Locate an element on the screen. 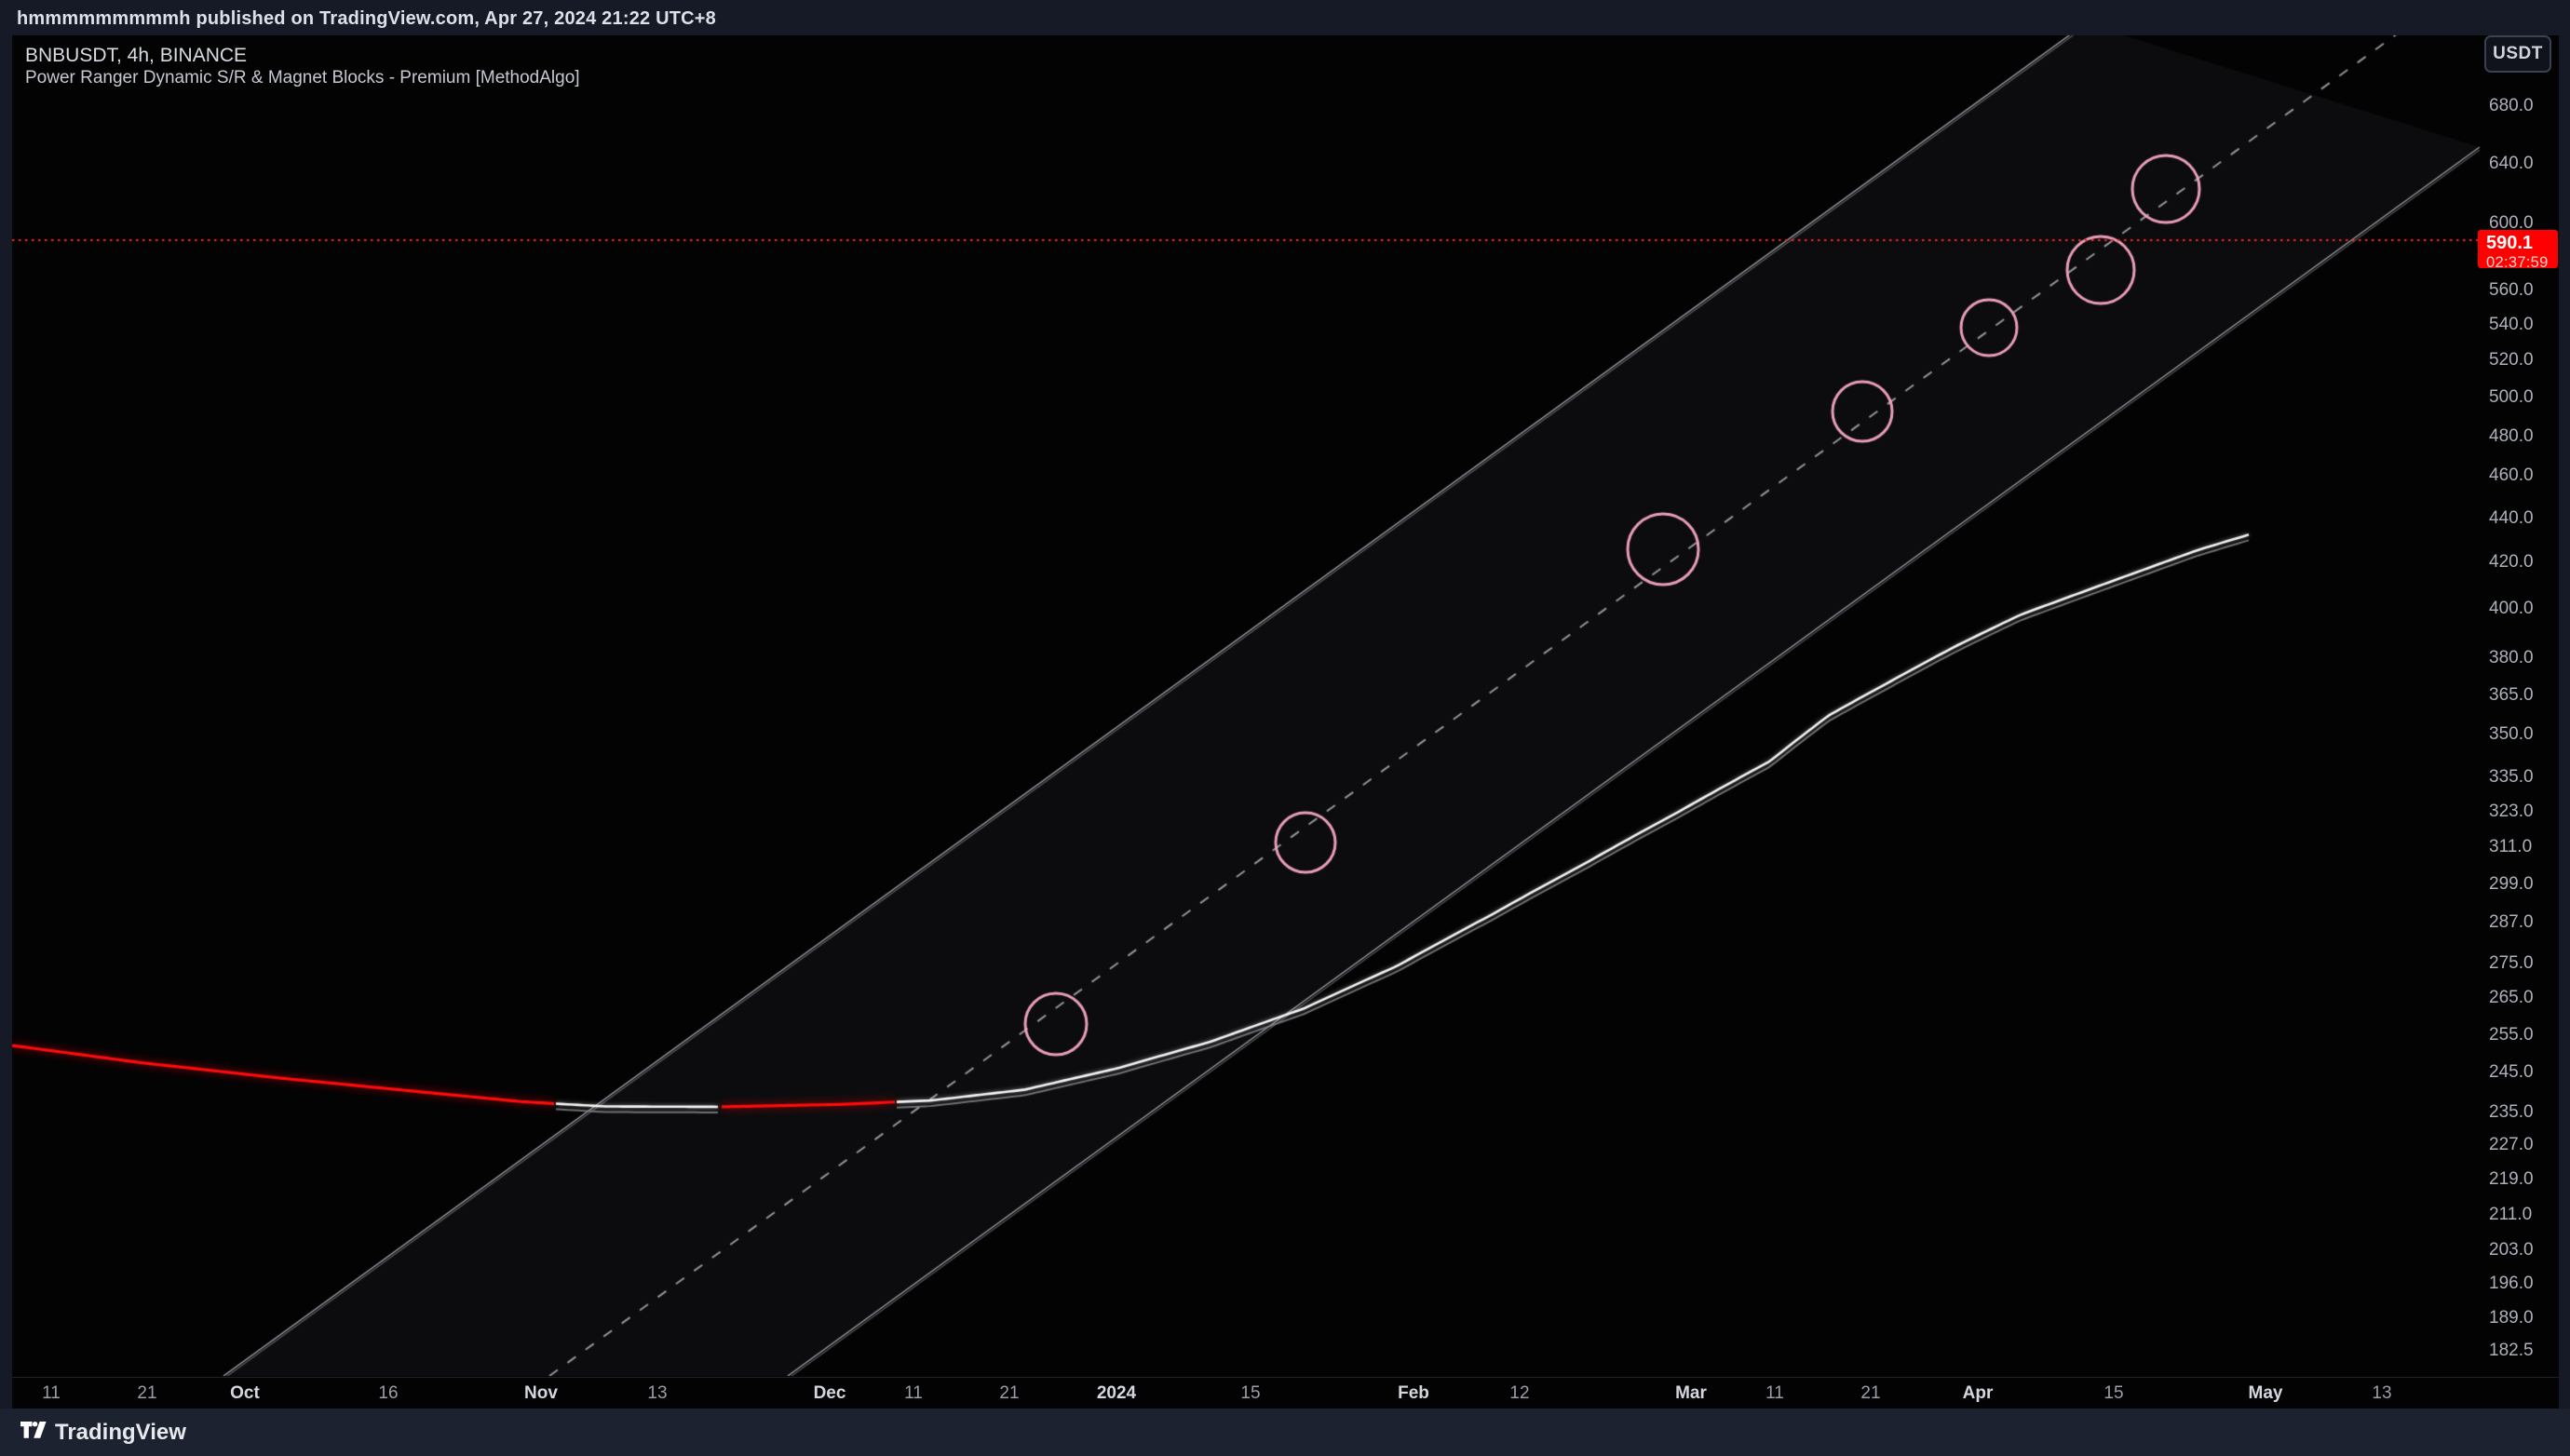 Image resolution: width=2570 pixels, height=1456 pixels. price-axis-label: 420.0 is located at coordinates (2511, 562).